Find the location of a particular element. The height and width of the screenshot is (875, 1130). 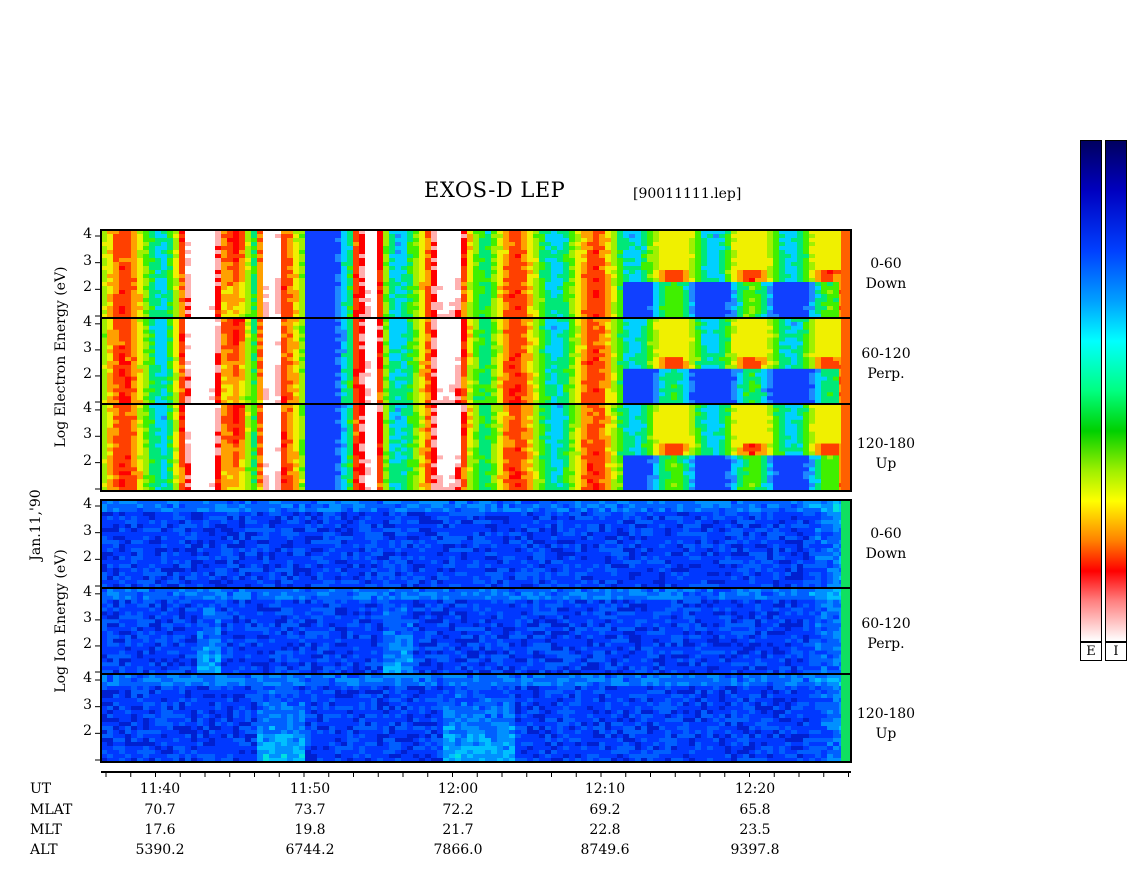

colorbar-i-key: I is located at coordinates (1116, 651).